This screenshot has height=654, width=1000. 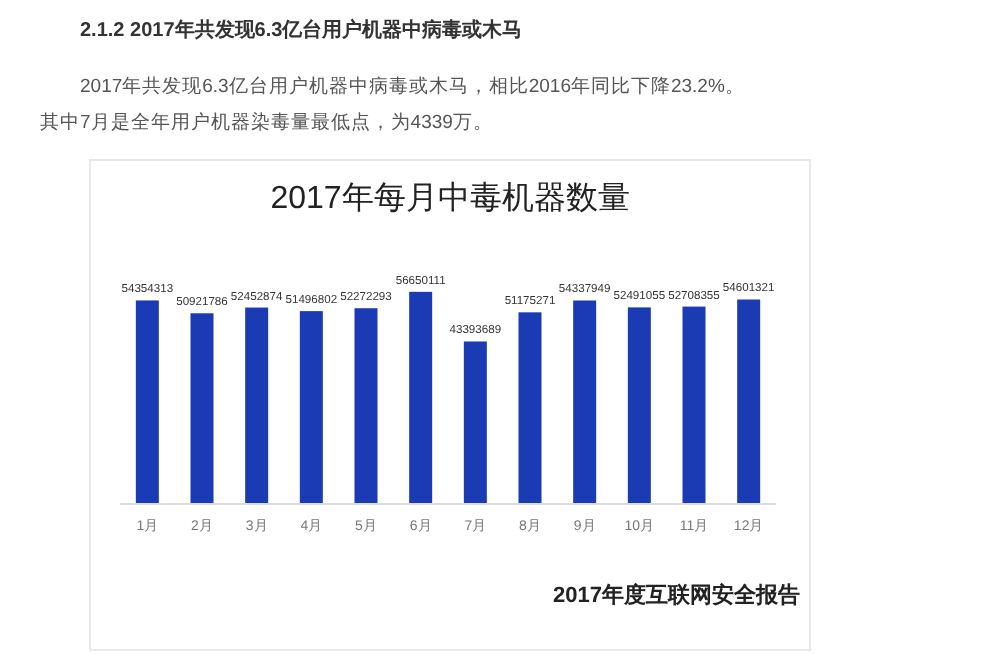 I want to click on text: 2.1.2 2017年共发现6.3亿台用户机器中病毒或木马, so click(x=301, y=30).